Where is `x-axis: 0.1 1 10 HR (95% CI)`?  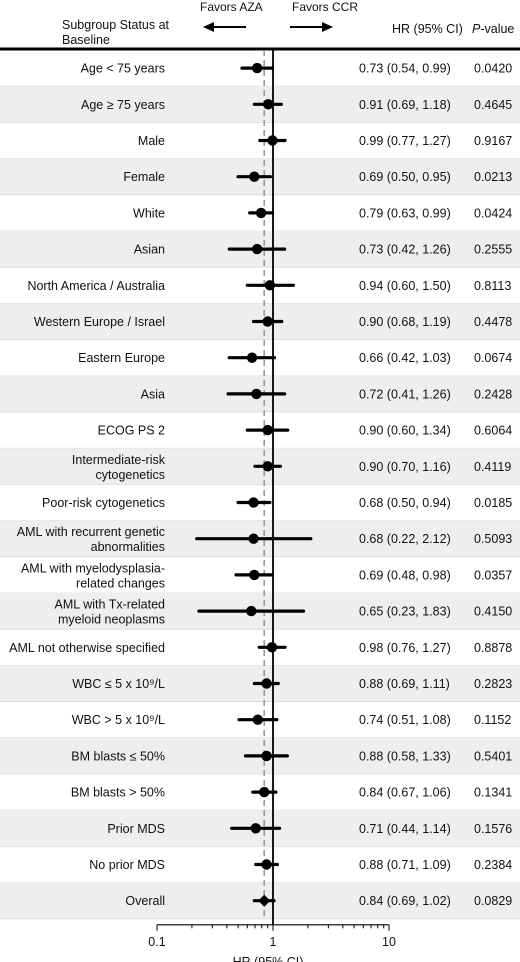
x-axis: 0.1 1 10 HR (95% CI) is located at coordinates (272, 943).